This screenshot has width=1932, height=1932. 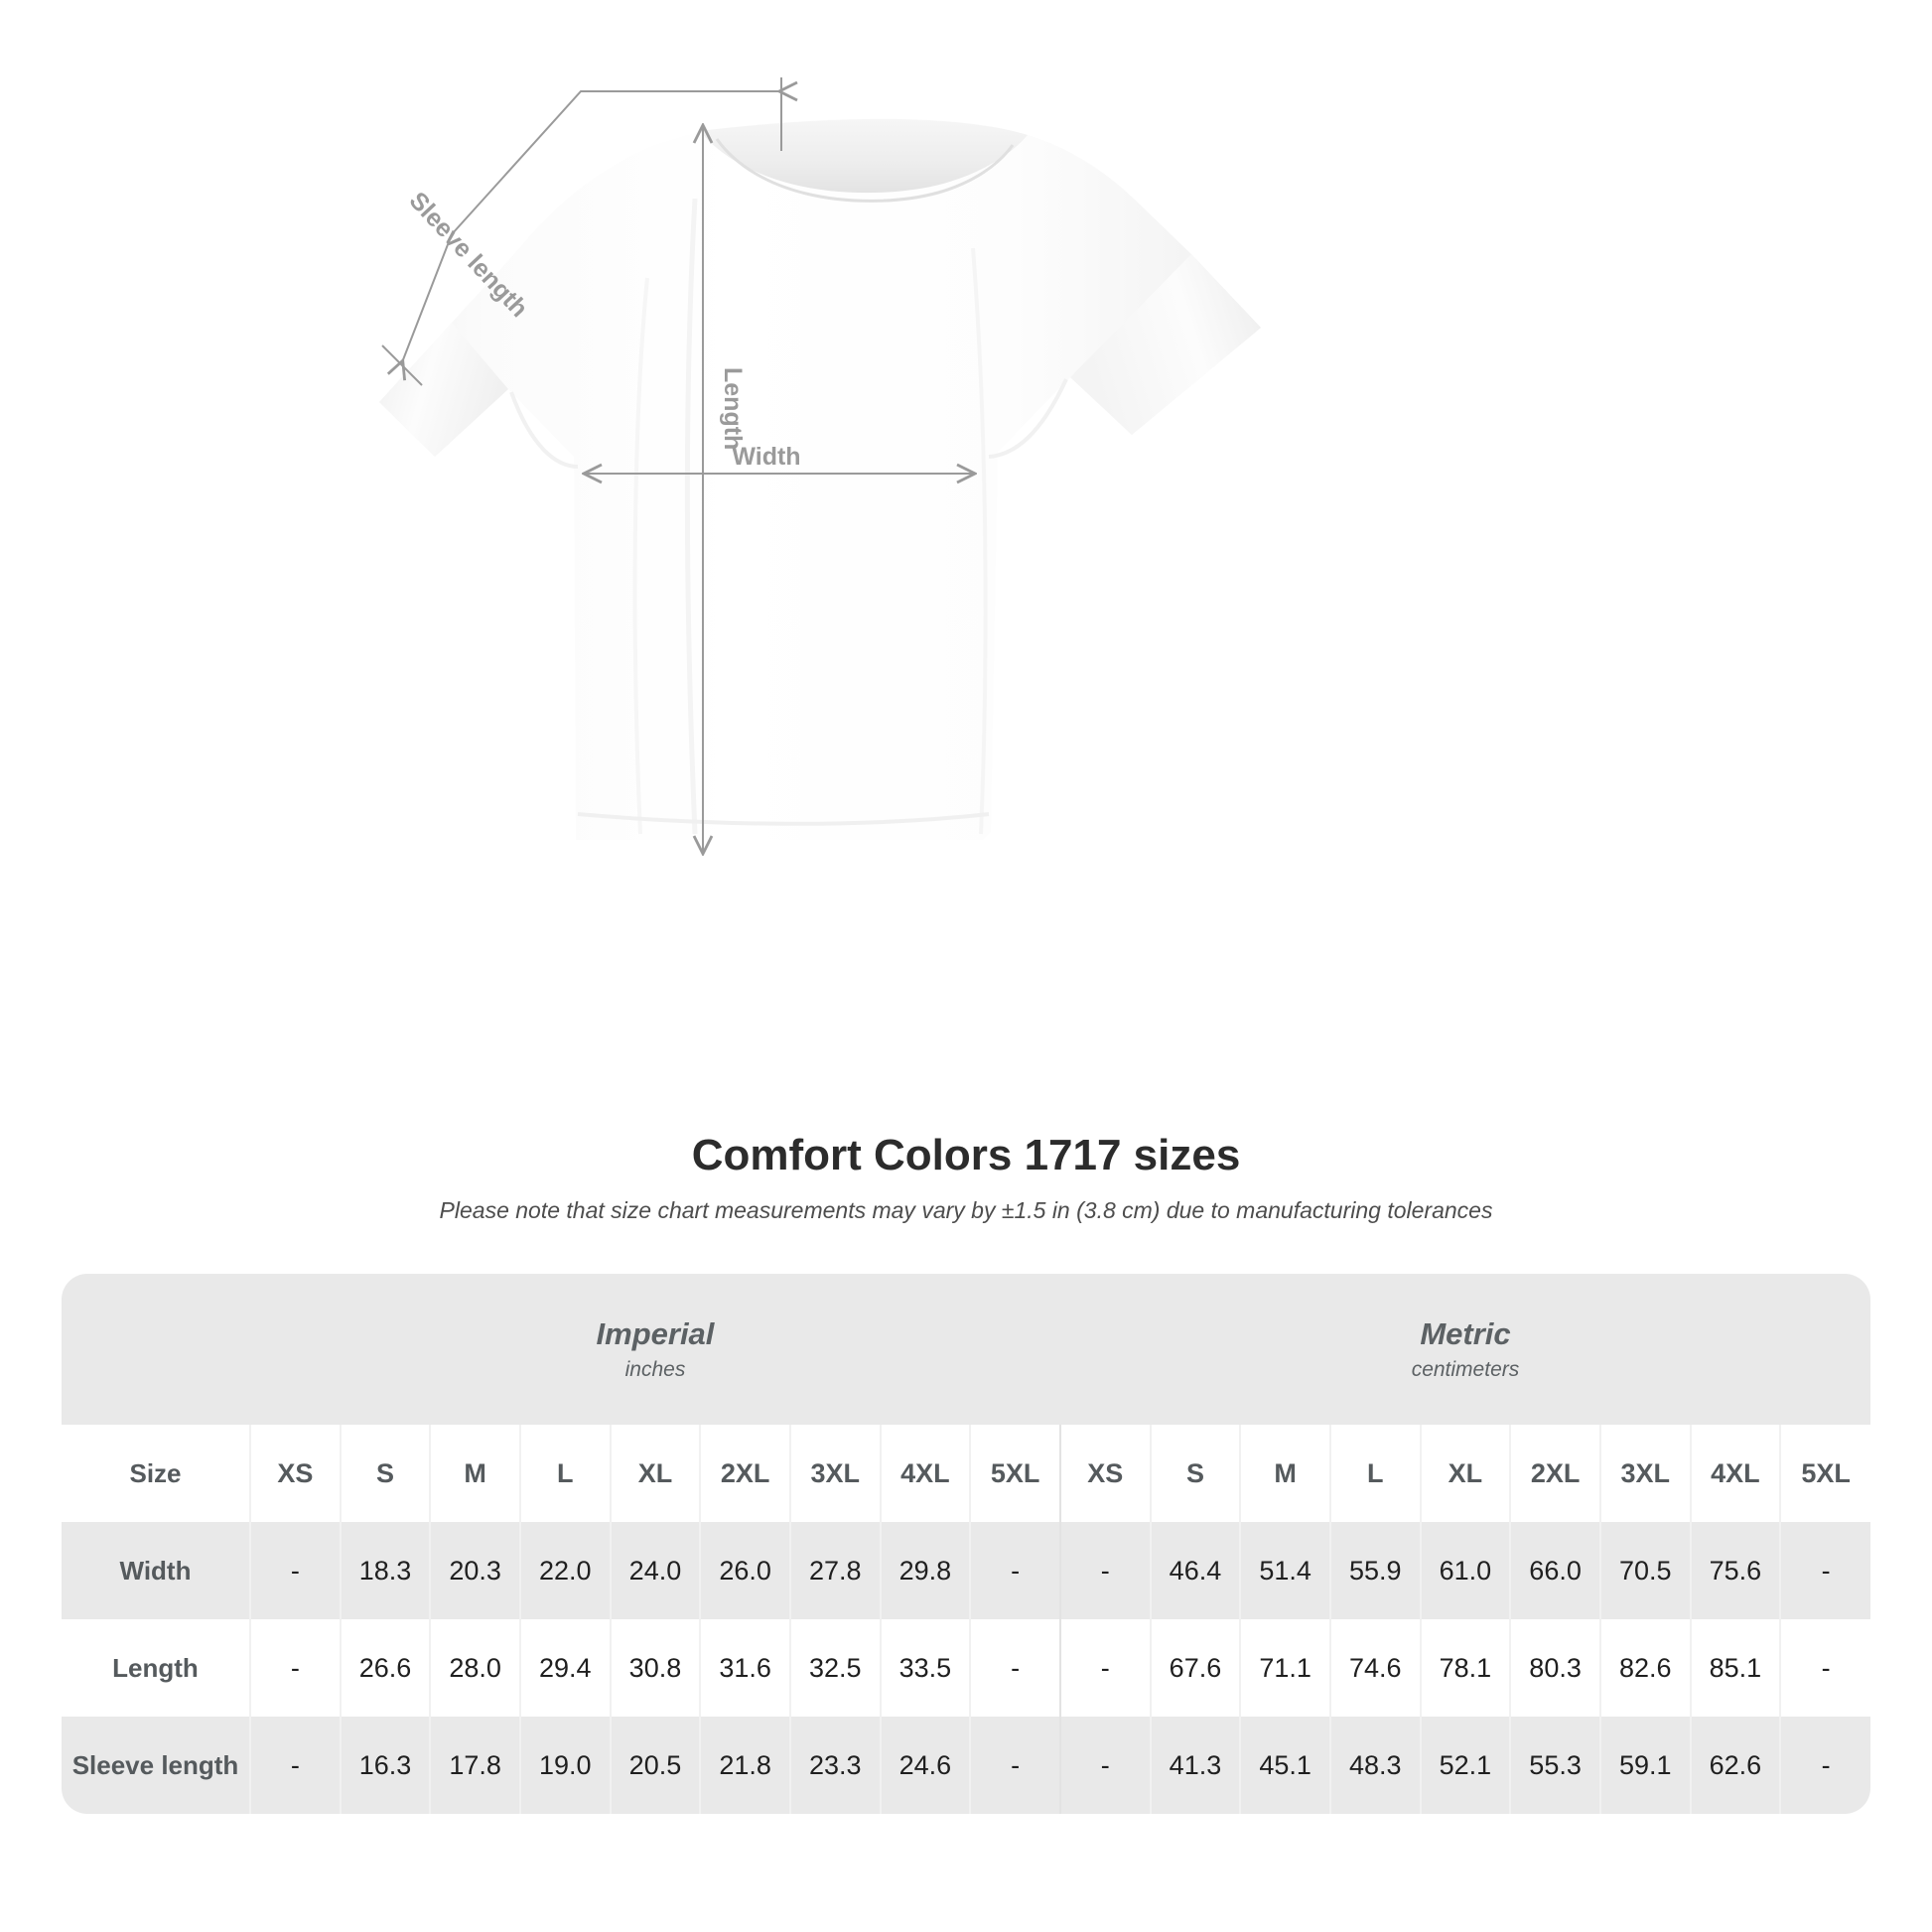 What do you see at coordinates (1104, 1473) in the screenshot?
I see `size-header-metric-xs: XS` at bounding box center [1104, 1473].